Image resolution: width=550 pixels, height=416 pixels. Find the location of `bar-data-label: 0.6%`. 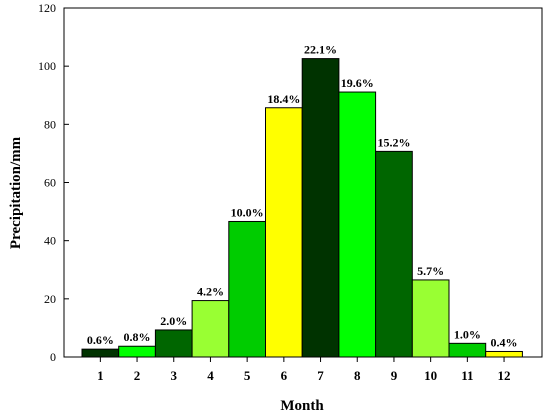

bar-data-label: 0.6% is located at coordinates (100, 340).